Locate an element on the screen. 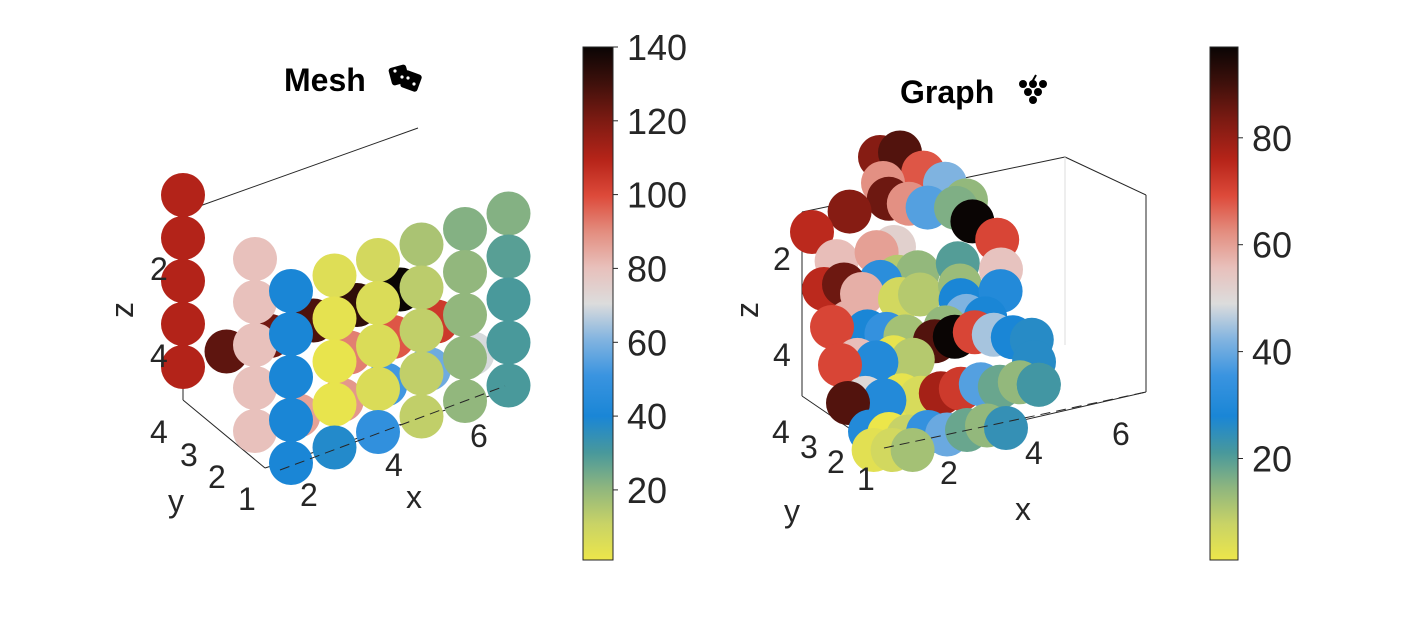 The height and width of the screenshot is (630, 1409). colorbar-tick-label: 100 is located at coordinates (657, 195).